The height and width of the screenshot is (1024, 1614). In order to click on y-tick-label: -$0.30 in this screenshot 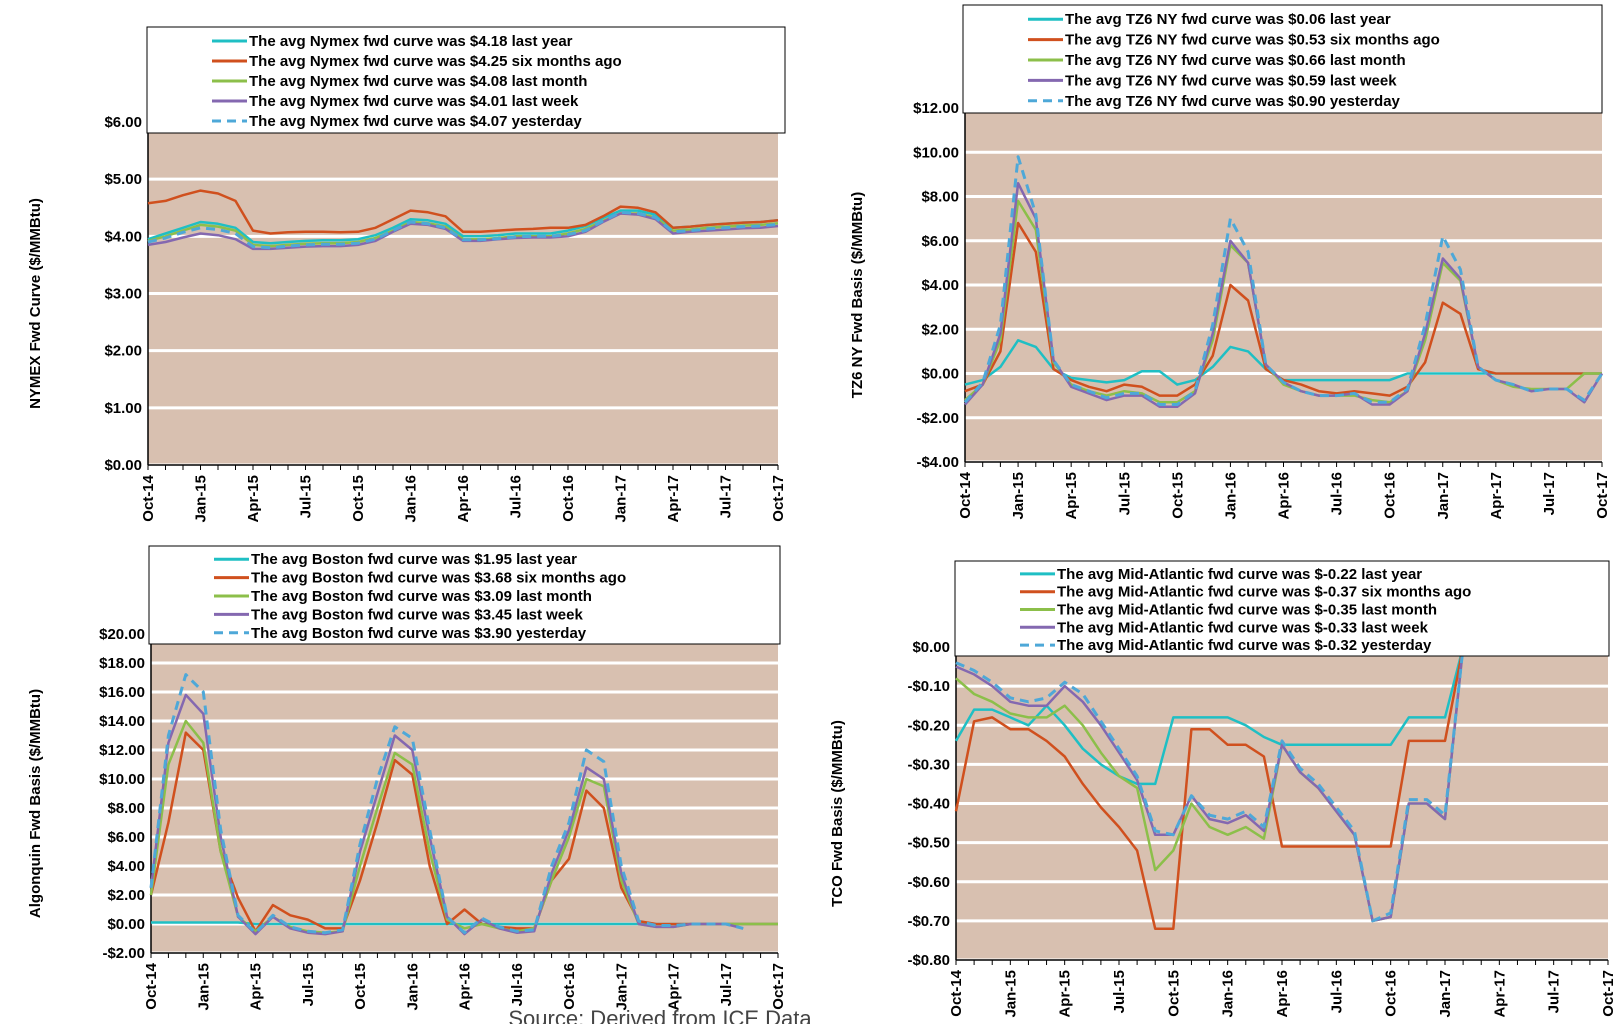, I will do `click(928, 764)`.